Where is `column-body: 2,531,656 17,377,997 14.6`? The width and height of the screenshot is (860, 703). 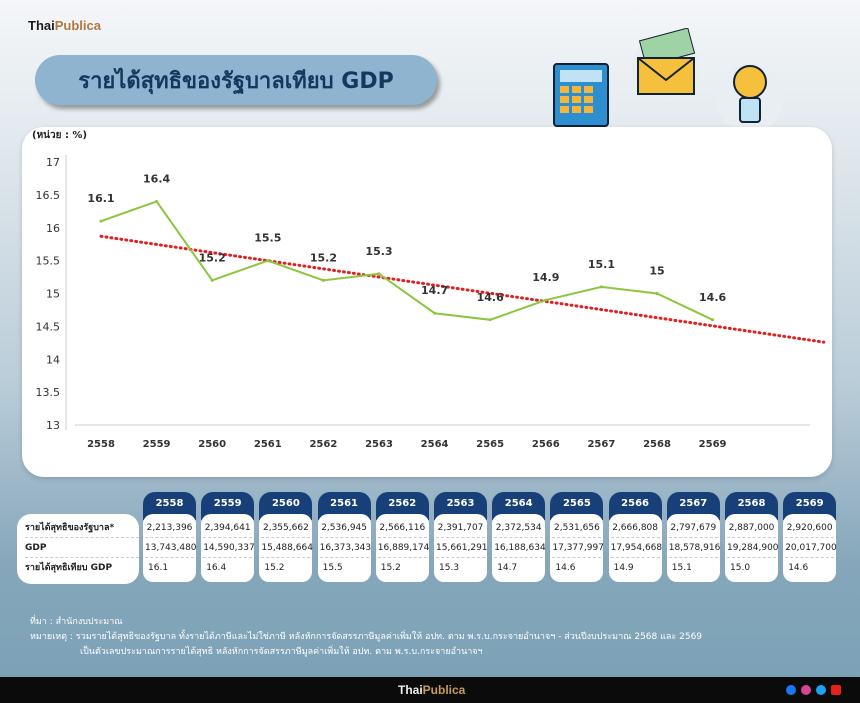 column-body: 2,531,656 17,377,997 14.6 is located at coordinates (577, 548).